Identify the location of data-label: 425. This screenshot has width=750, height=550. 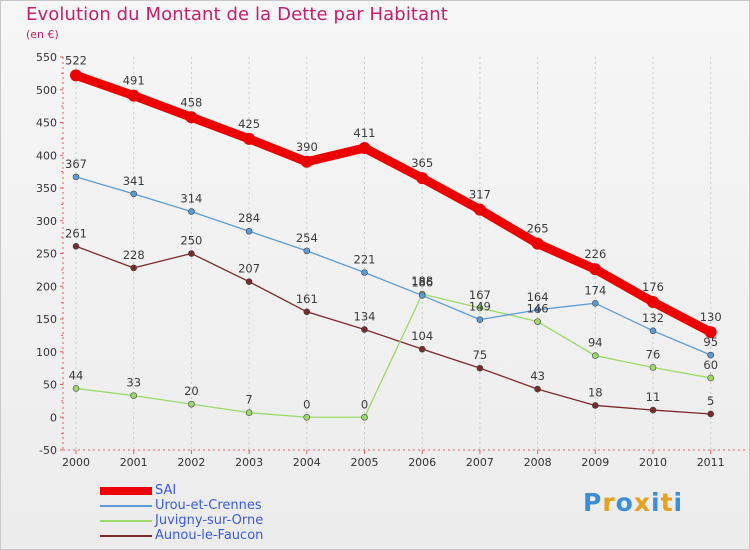
(249, 124).